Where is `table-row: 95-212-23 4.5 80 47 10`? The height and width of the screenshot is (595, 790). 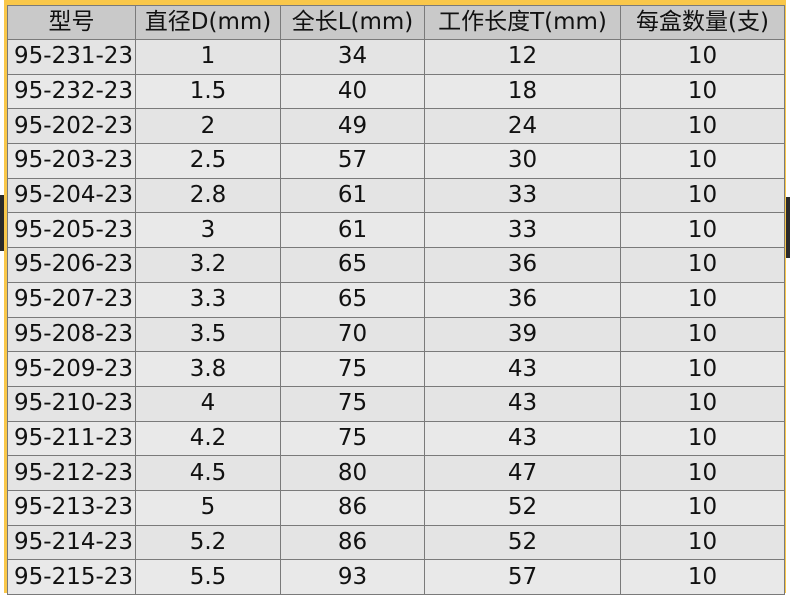 table-row: 95-212-23 4.5 80 47 10 is located at coordinates (396, 473).